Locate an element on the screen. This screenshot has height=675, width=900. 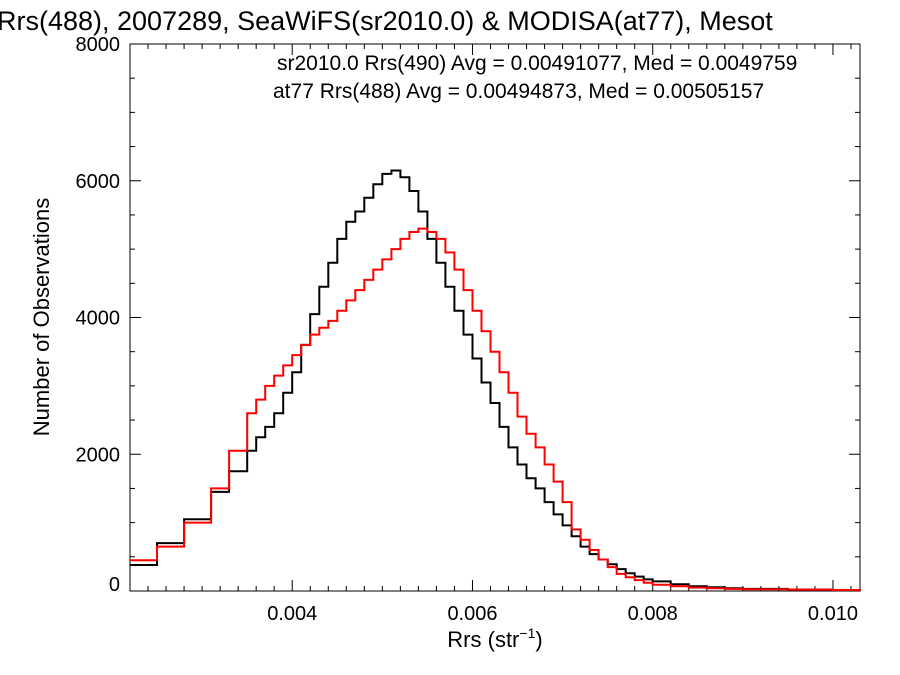
x-tick-label: 0.008 is located at coordinates (653, 614).